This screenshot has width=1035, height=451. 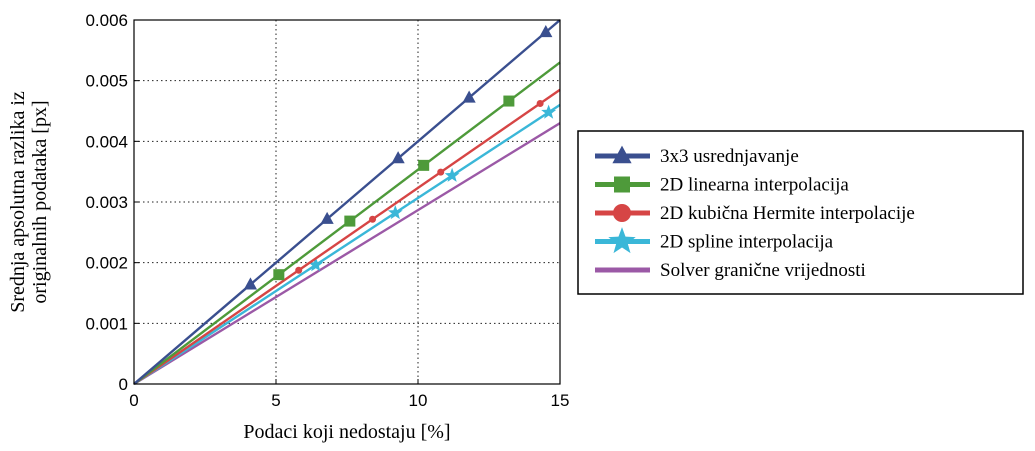 What do you see at coordinates (763, 270) in the screenshot?
I see `legend-label: Solver granične vrijednosti` at bounding box center [763, 270].